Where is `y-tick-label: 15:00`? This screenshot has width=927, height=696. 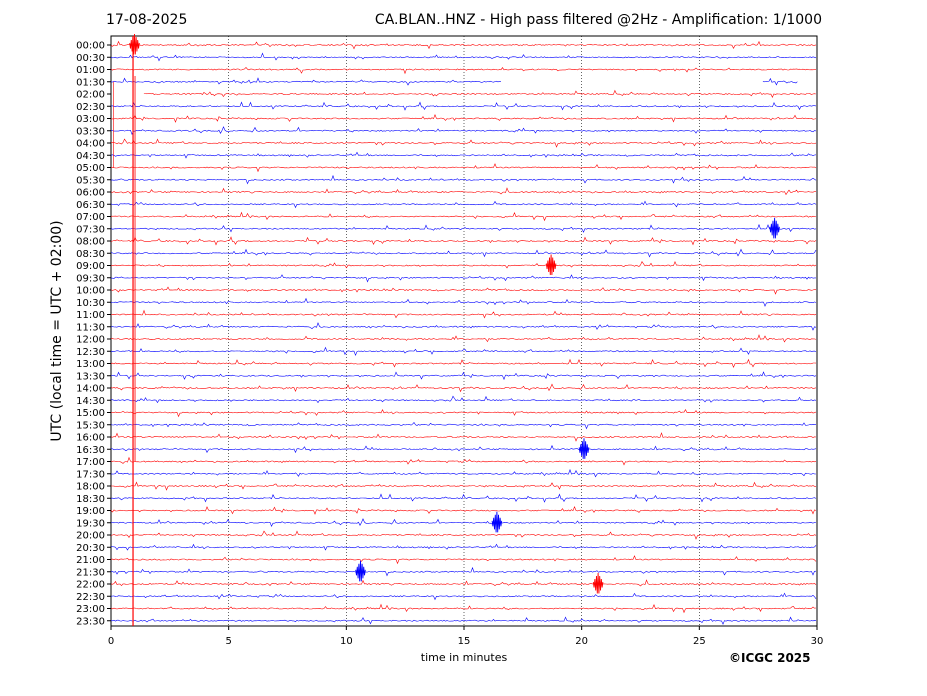 y-tick-label: 15:00 is located at coordinates (90, 413).